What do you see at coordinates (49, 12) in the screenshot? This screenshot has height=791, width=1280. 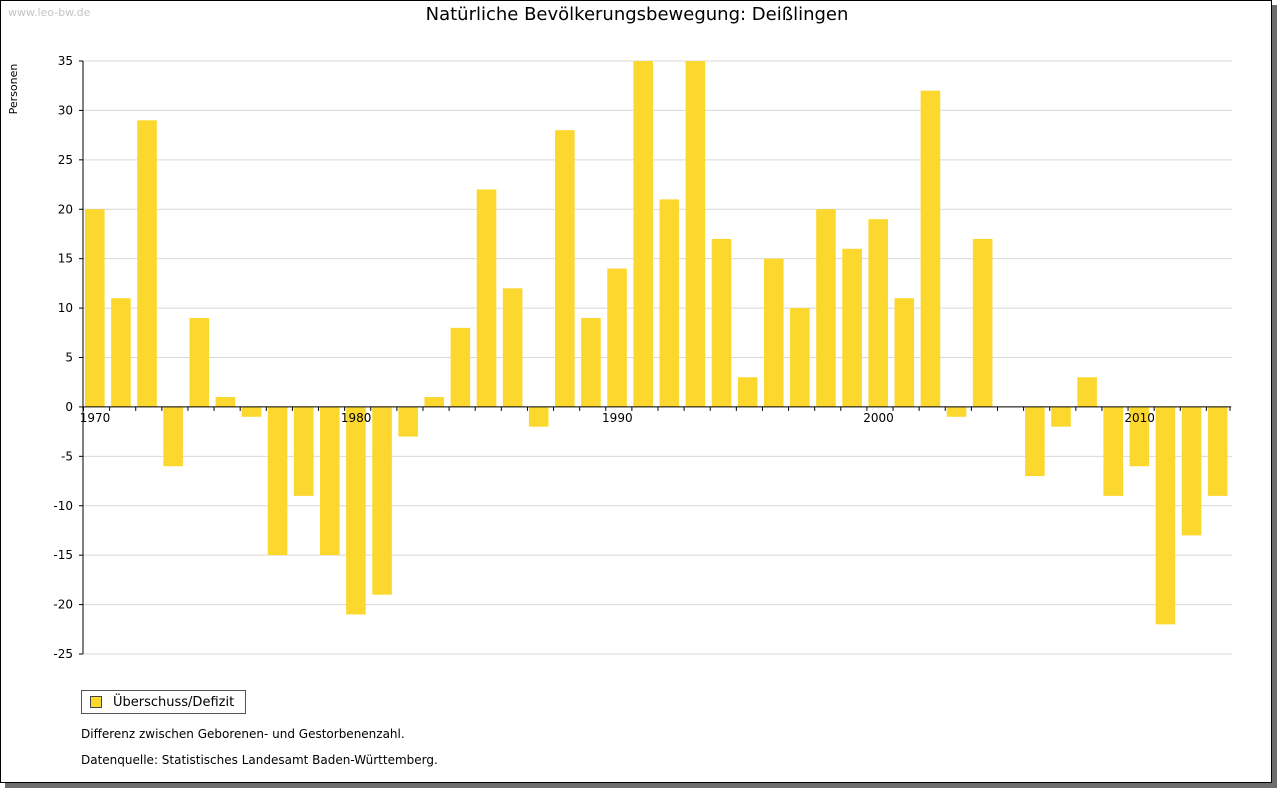 I see `watermark: www.leo-bw.de` at bounding box center [49, 12].